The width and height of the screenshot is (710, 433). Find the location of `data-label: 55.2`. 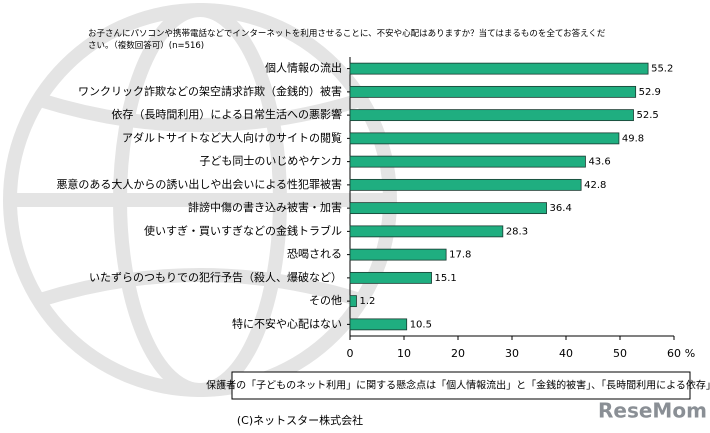

data-label: 55.2 is located at coordinates (662, 69).